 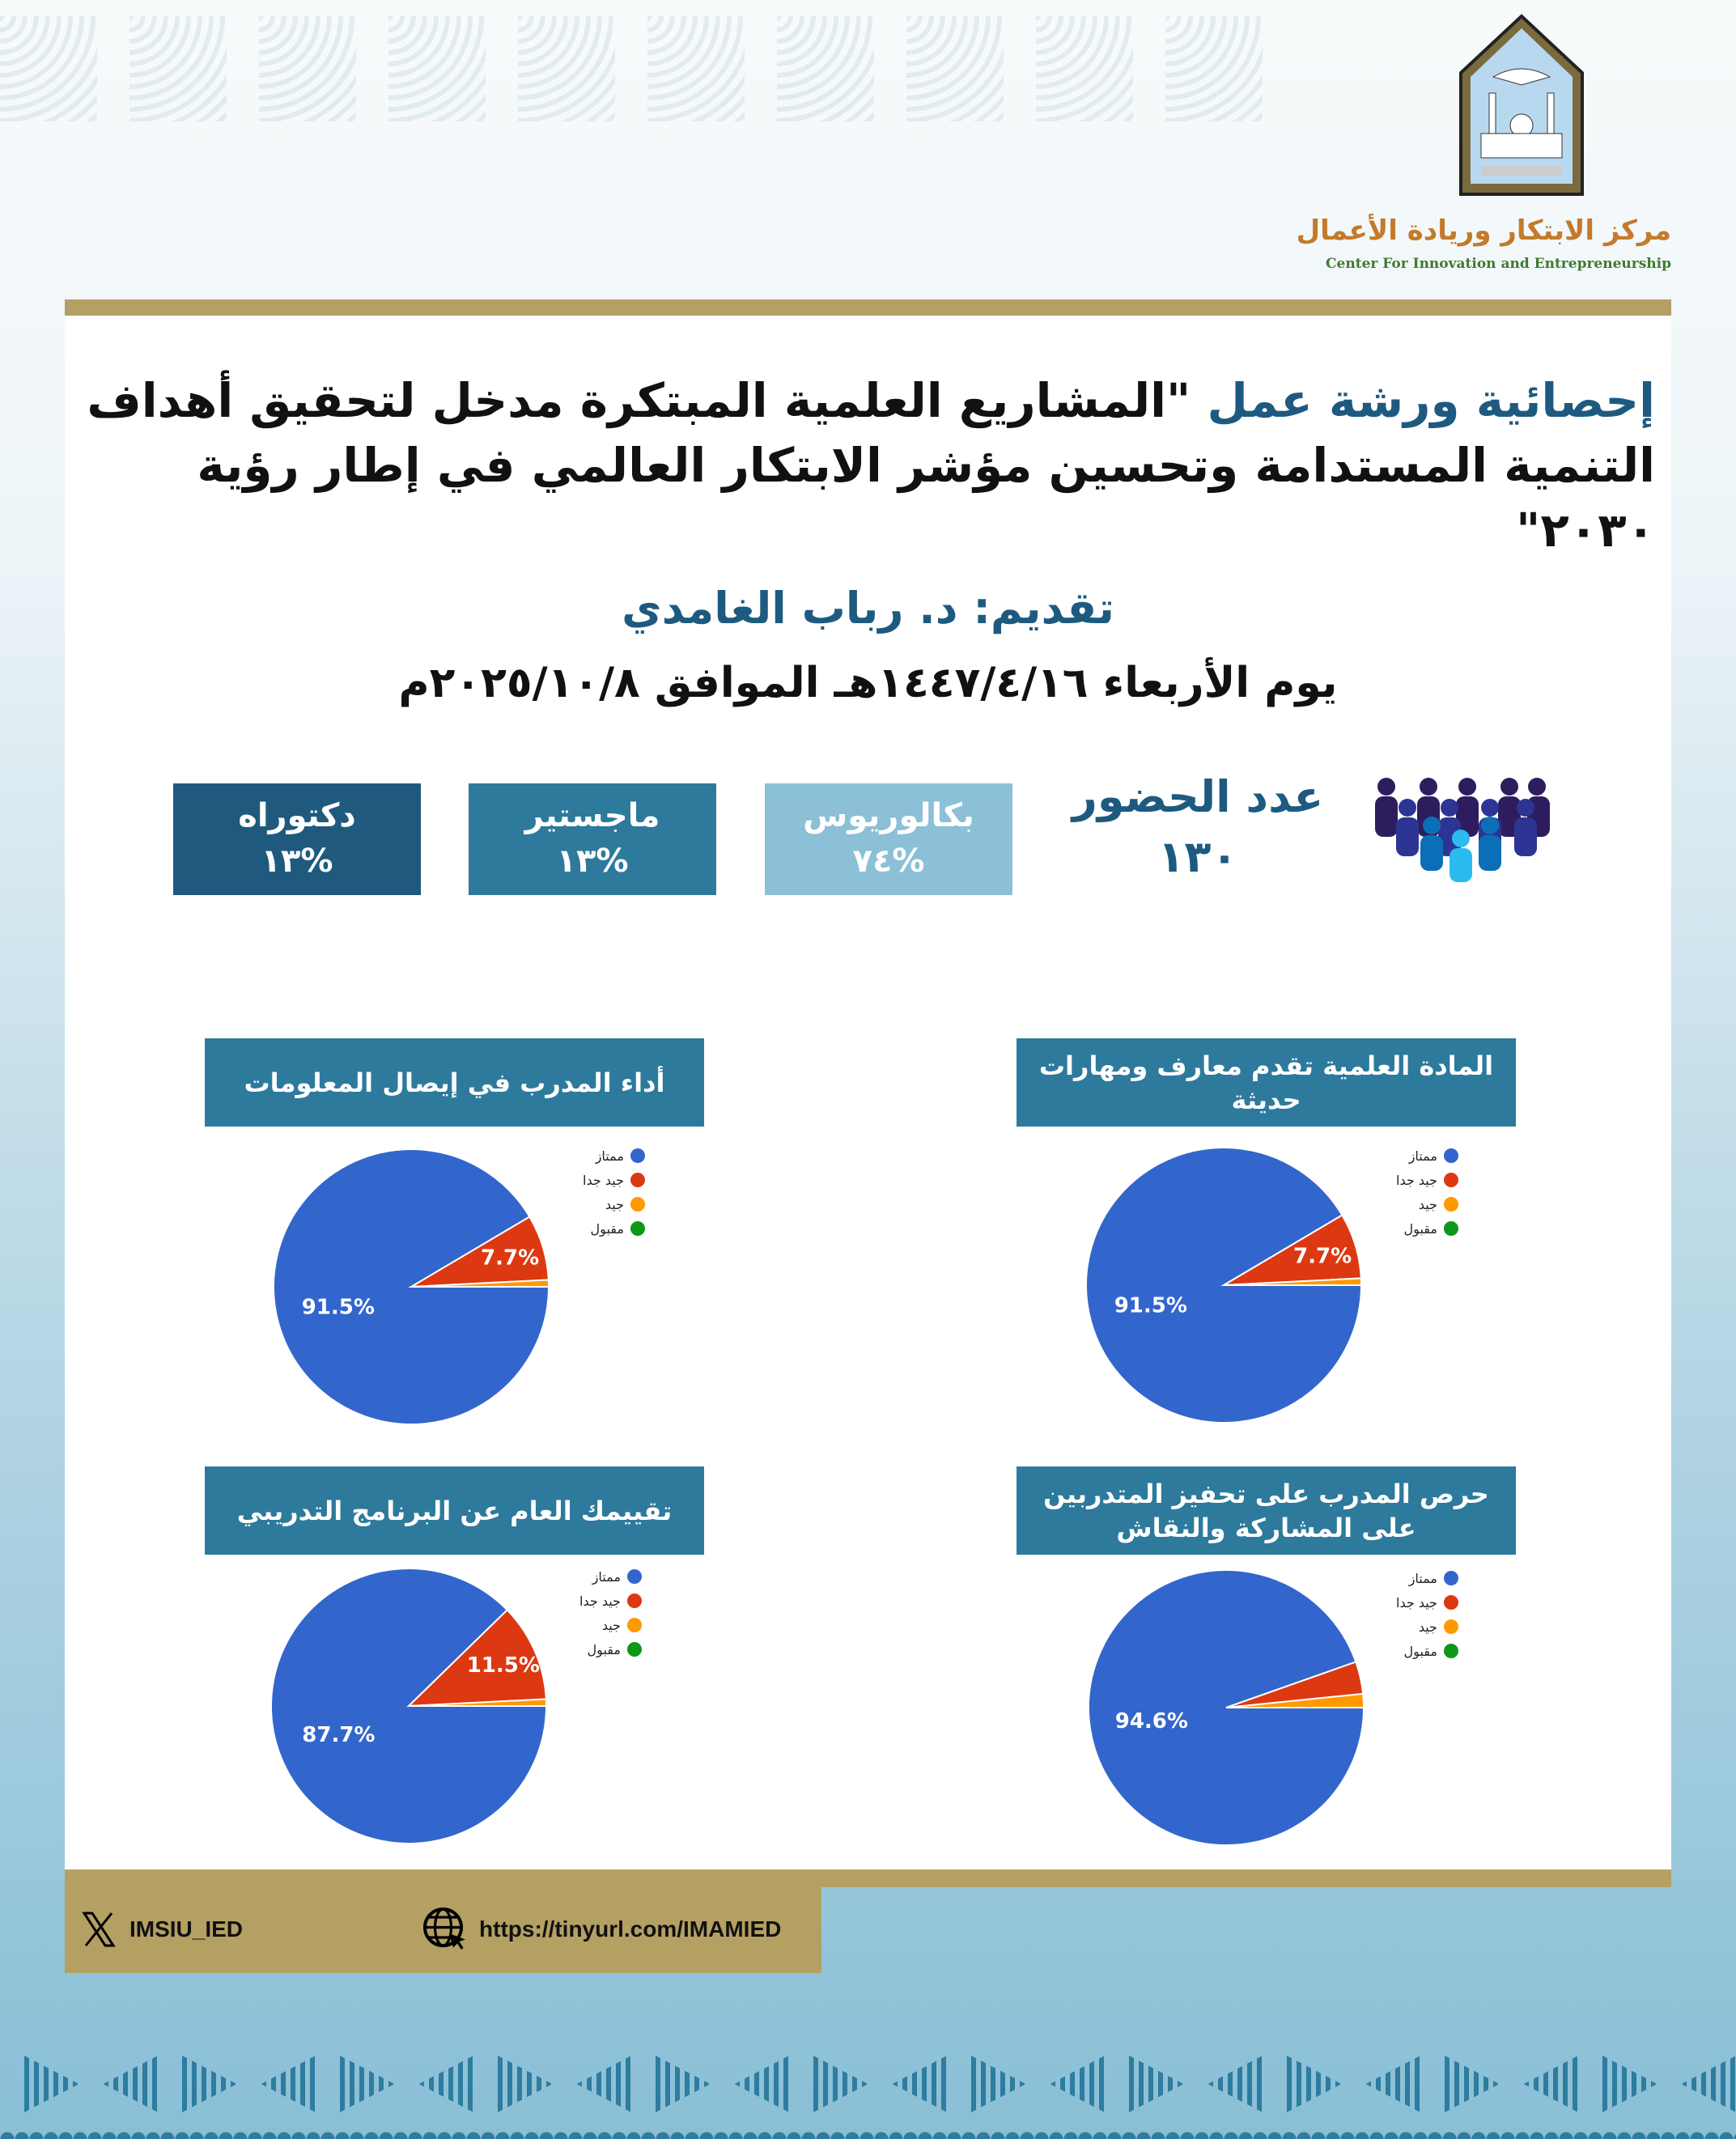 I want to click on chart-title-overall: تقييمك العام عن البرنامج التدريبي, so click(x=454, y=1510).